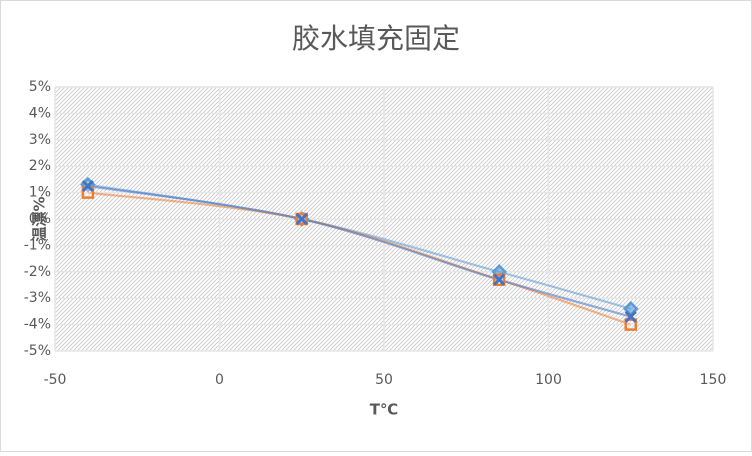 The image size is (752, 456). I want to click on y-tick-label: 2%, so click(40, 166).